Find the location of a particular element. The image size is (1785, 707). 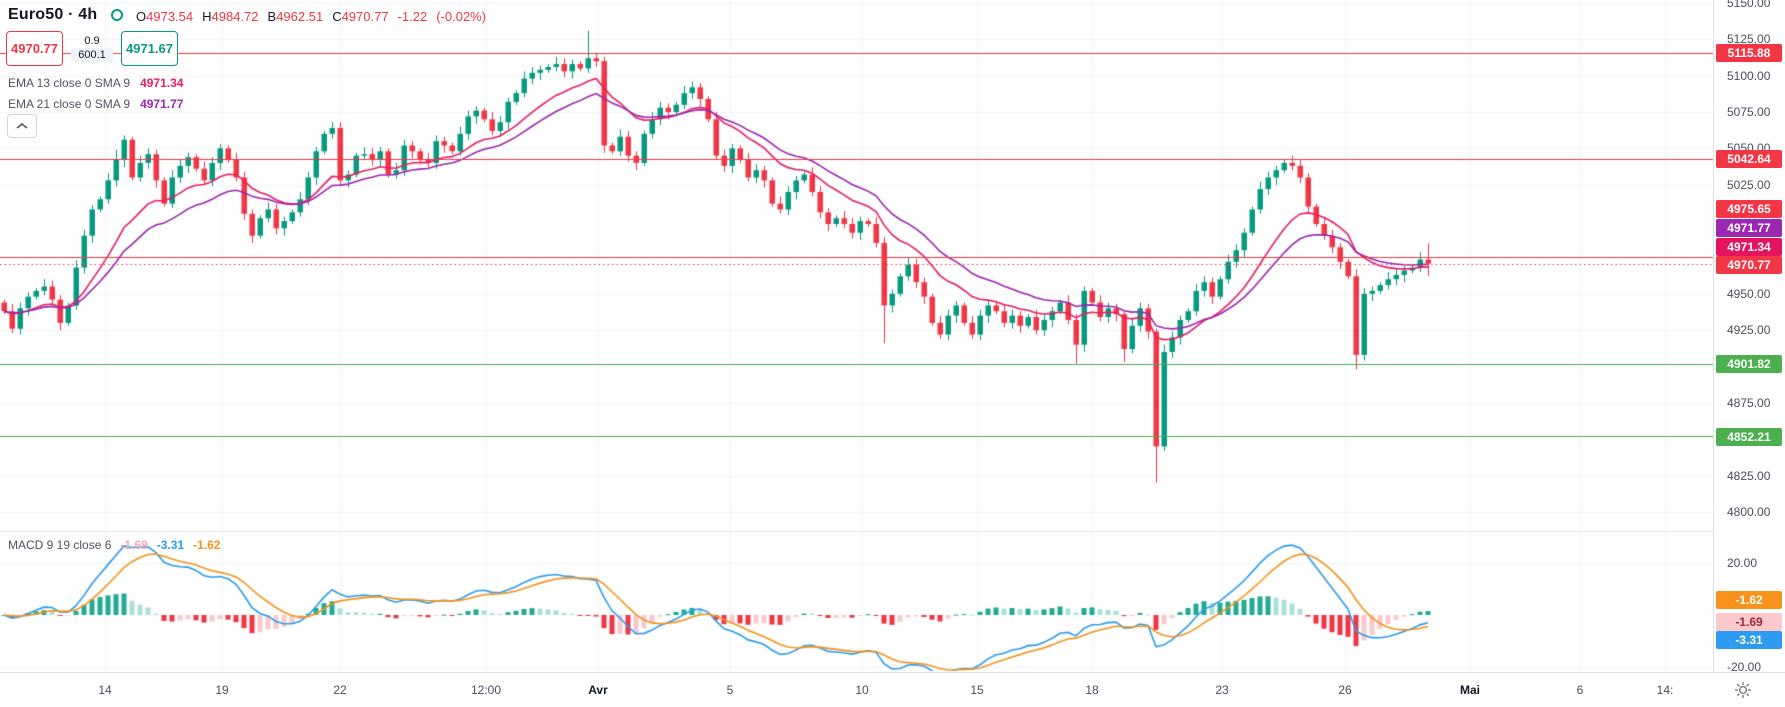

spread-column: 0.9 600.1 is located at coordinates (92, 48).